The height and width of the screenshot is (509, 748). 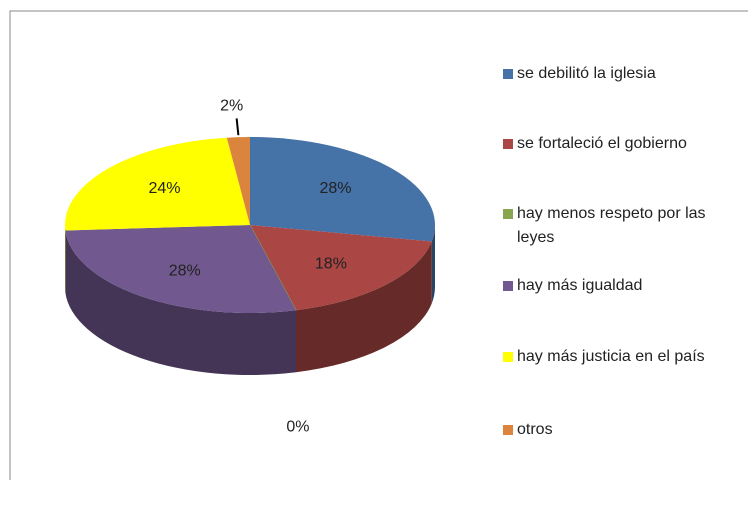 I want to click on data-label: 24%, so click(x=164, y=188).